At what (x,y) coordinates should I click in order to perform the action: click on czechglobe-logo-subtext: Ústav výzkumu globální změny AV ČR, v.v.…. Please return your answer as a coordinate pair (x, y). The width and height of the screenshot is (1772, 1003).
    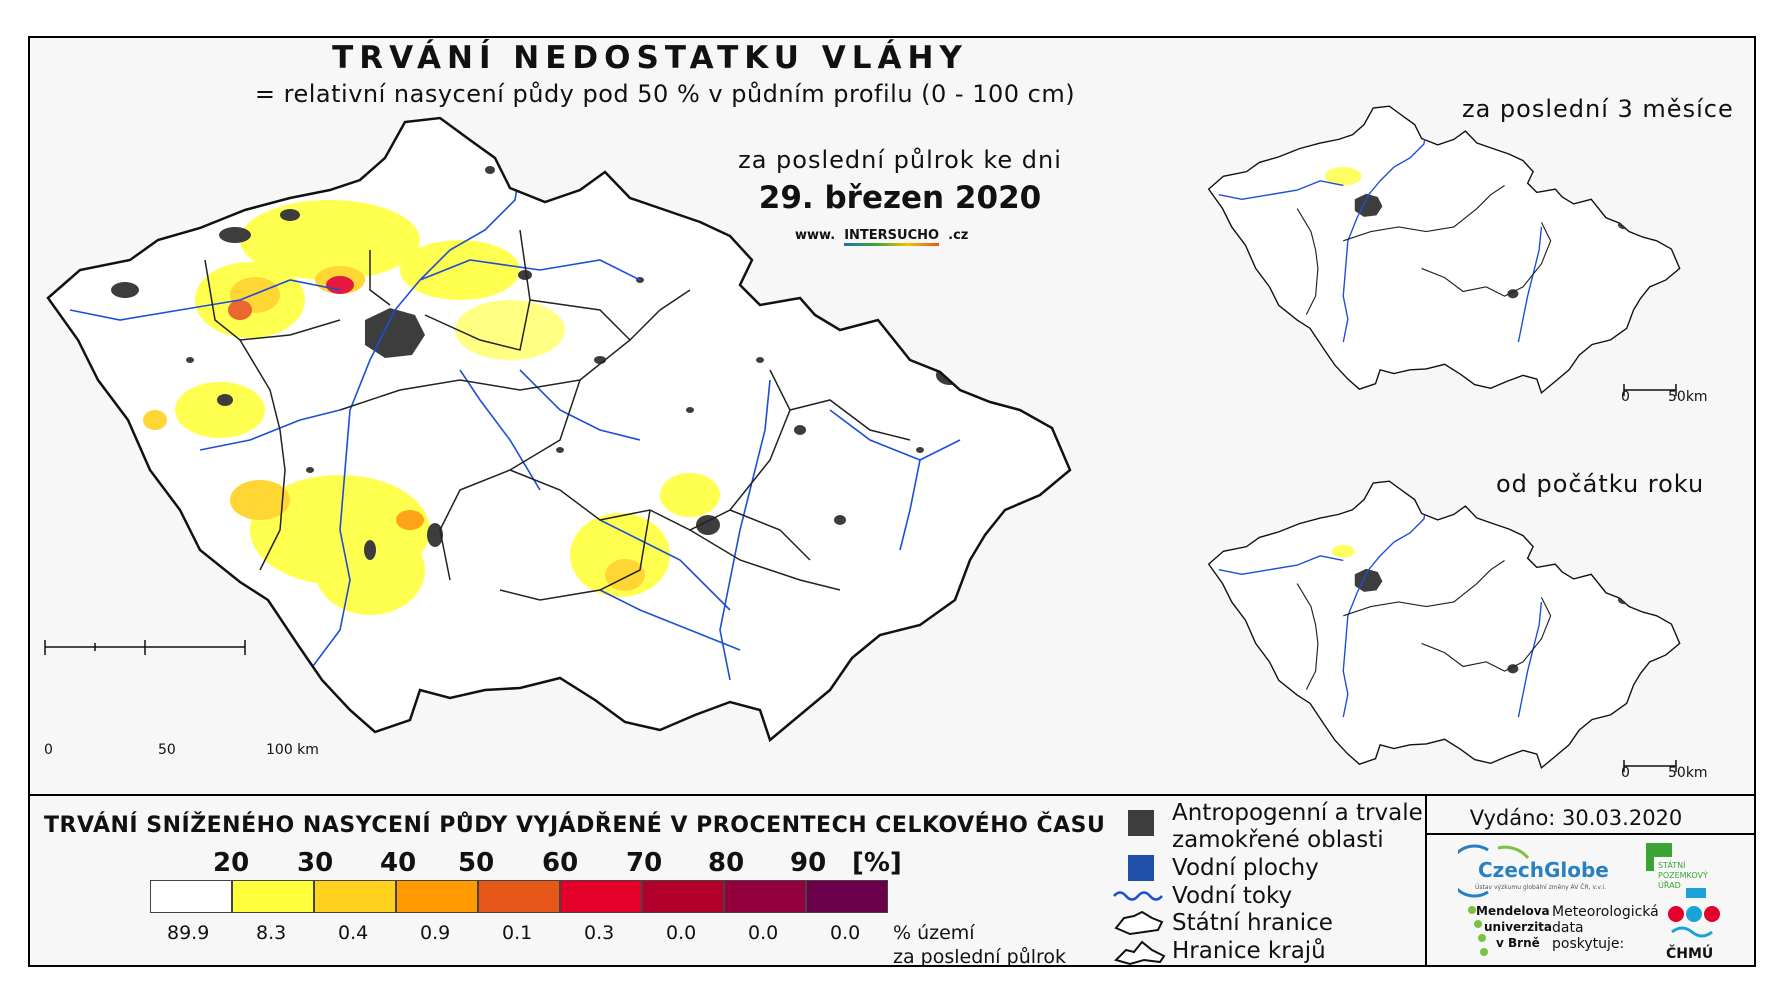
    Looking at the image, I should click on (1540, 887).